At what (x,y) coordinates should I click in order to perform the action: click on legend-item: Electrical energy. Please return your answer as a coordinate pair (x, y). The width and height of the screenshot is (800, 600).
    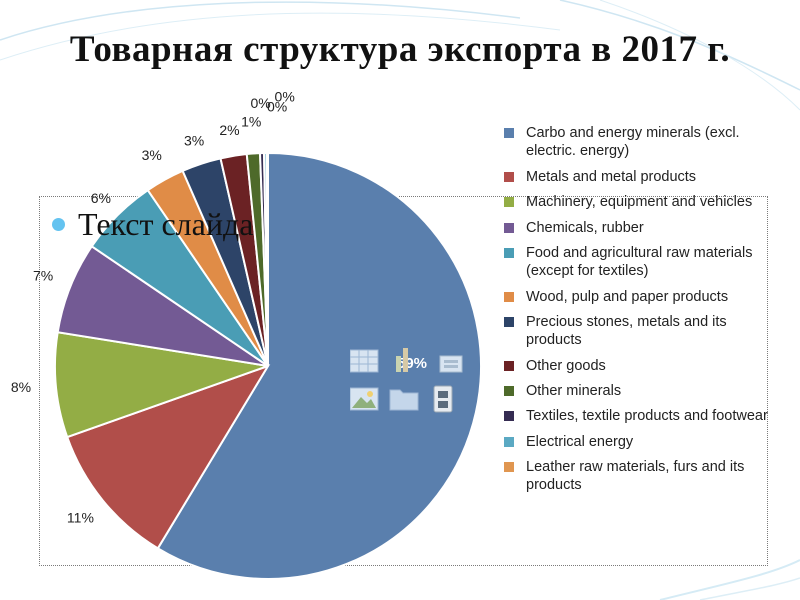
    Looking at the image, I should click on (639, 442).